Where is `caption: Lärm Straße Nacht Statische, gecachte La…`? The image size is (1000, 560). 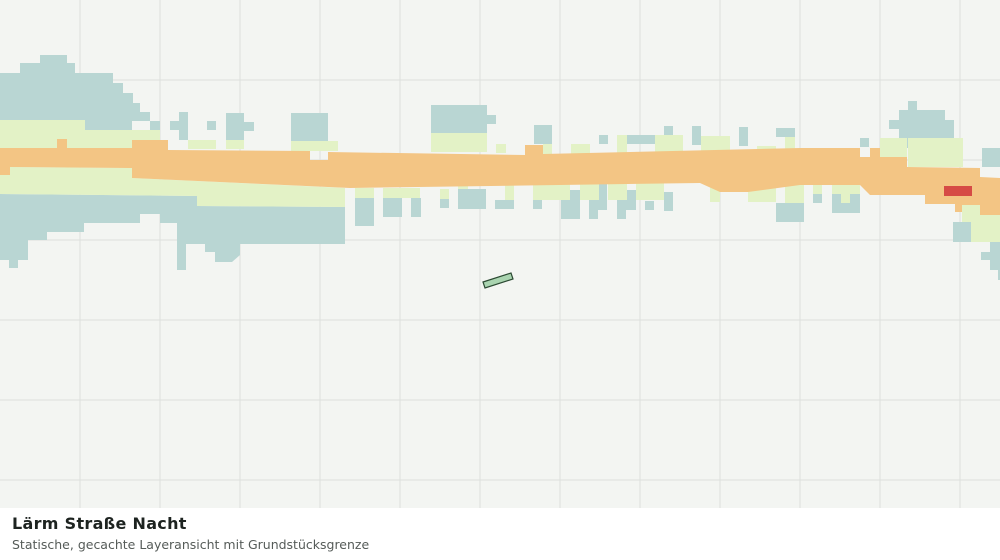
caption: Lärm Straße Nacht Statische, gecachte La… is located at coordinates (500, 534).